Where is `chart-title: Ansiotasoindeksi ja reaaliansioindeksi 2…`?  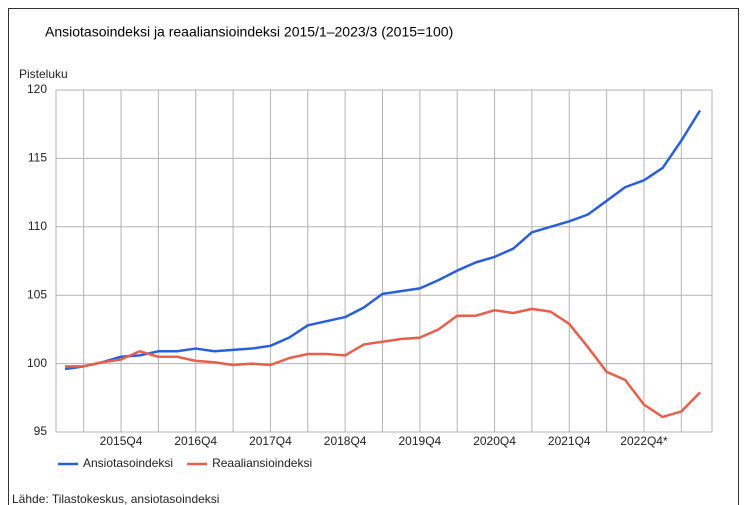 chart-title: Ansiotasoindeksi ja reaaliansioindeksi 2… is located at coordinates (249, 32).